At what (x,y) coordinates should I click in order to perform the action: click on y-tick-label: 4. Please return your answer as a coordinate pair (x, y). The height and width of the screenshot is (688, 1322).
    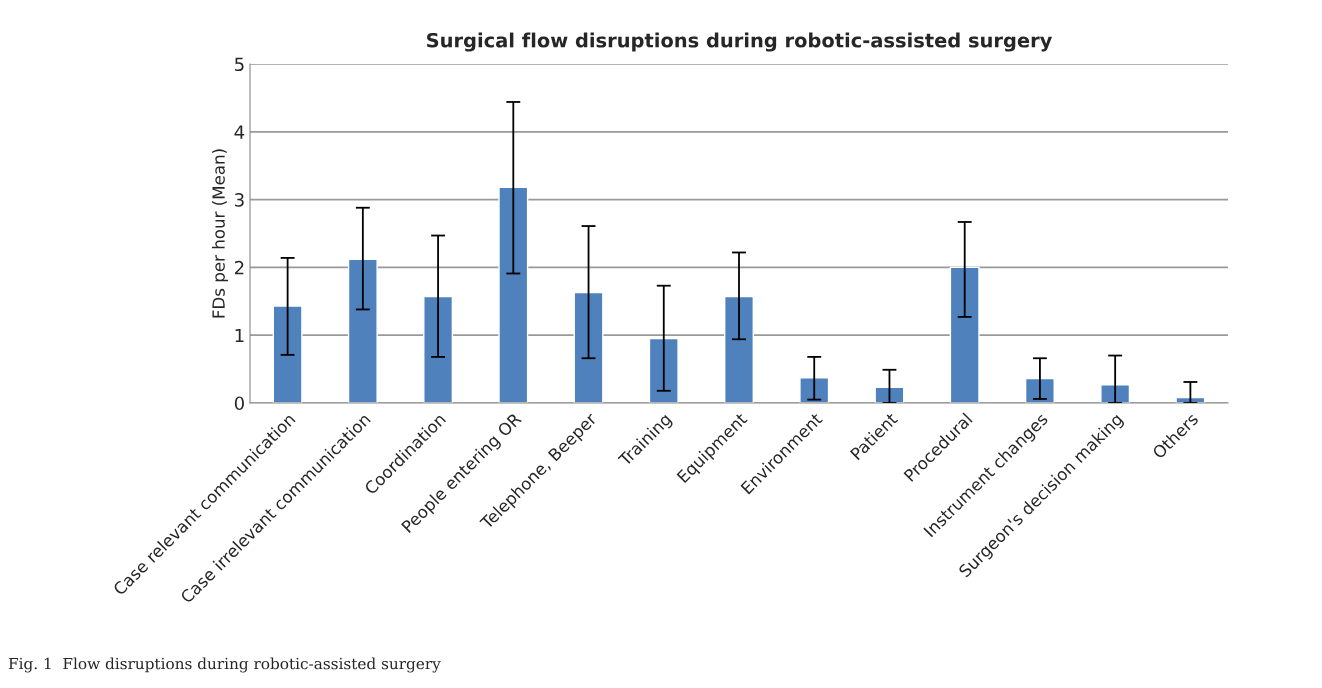
    Looking at the image, I should click on (239, 132).